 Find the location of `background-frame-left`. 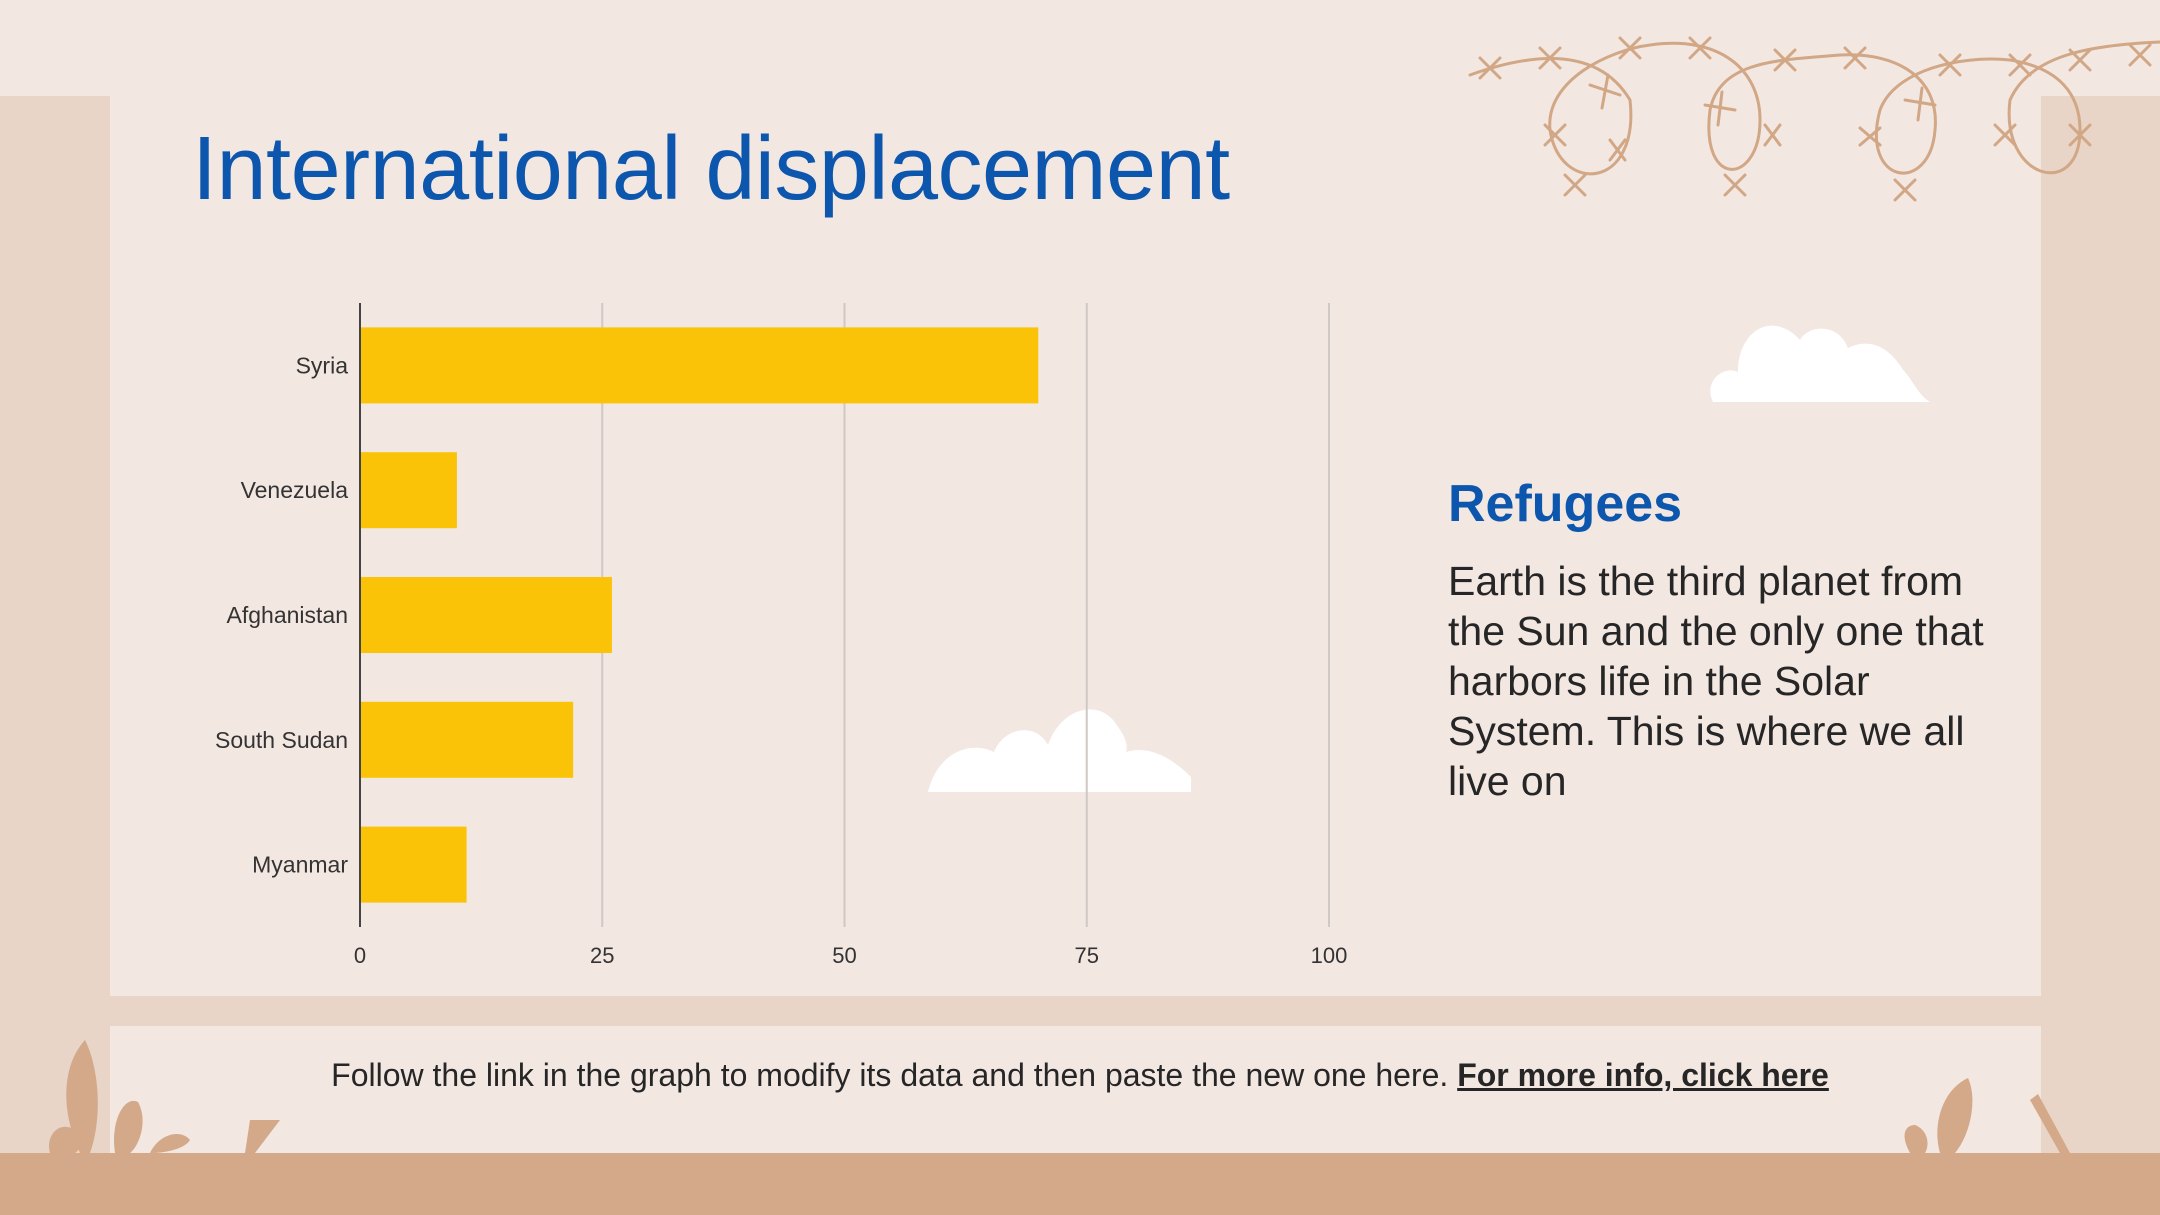

background-frame-left is located at coordinates (55, 655).